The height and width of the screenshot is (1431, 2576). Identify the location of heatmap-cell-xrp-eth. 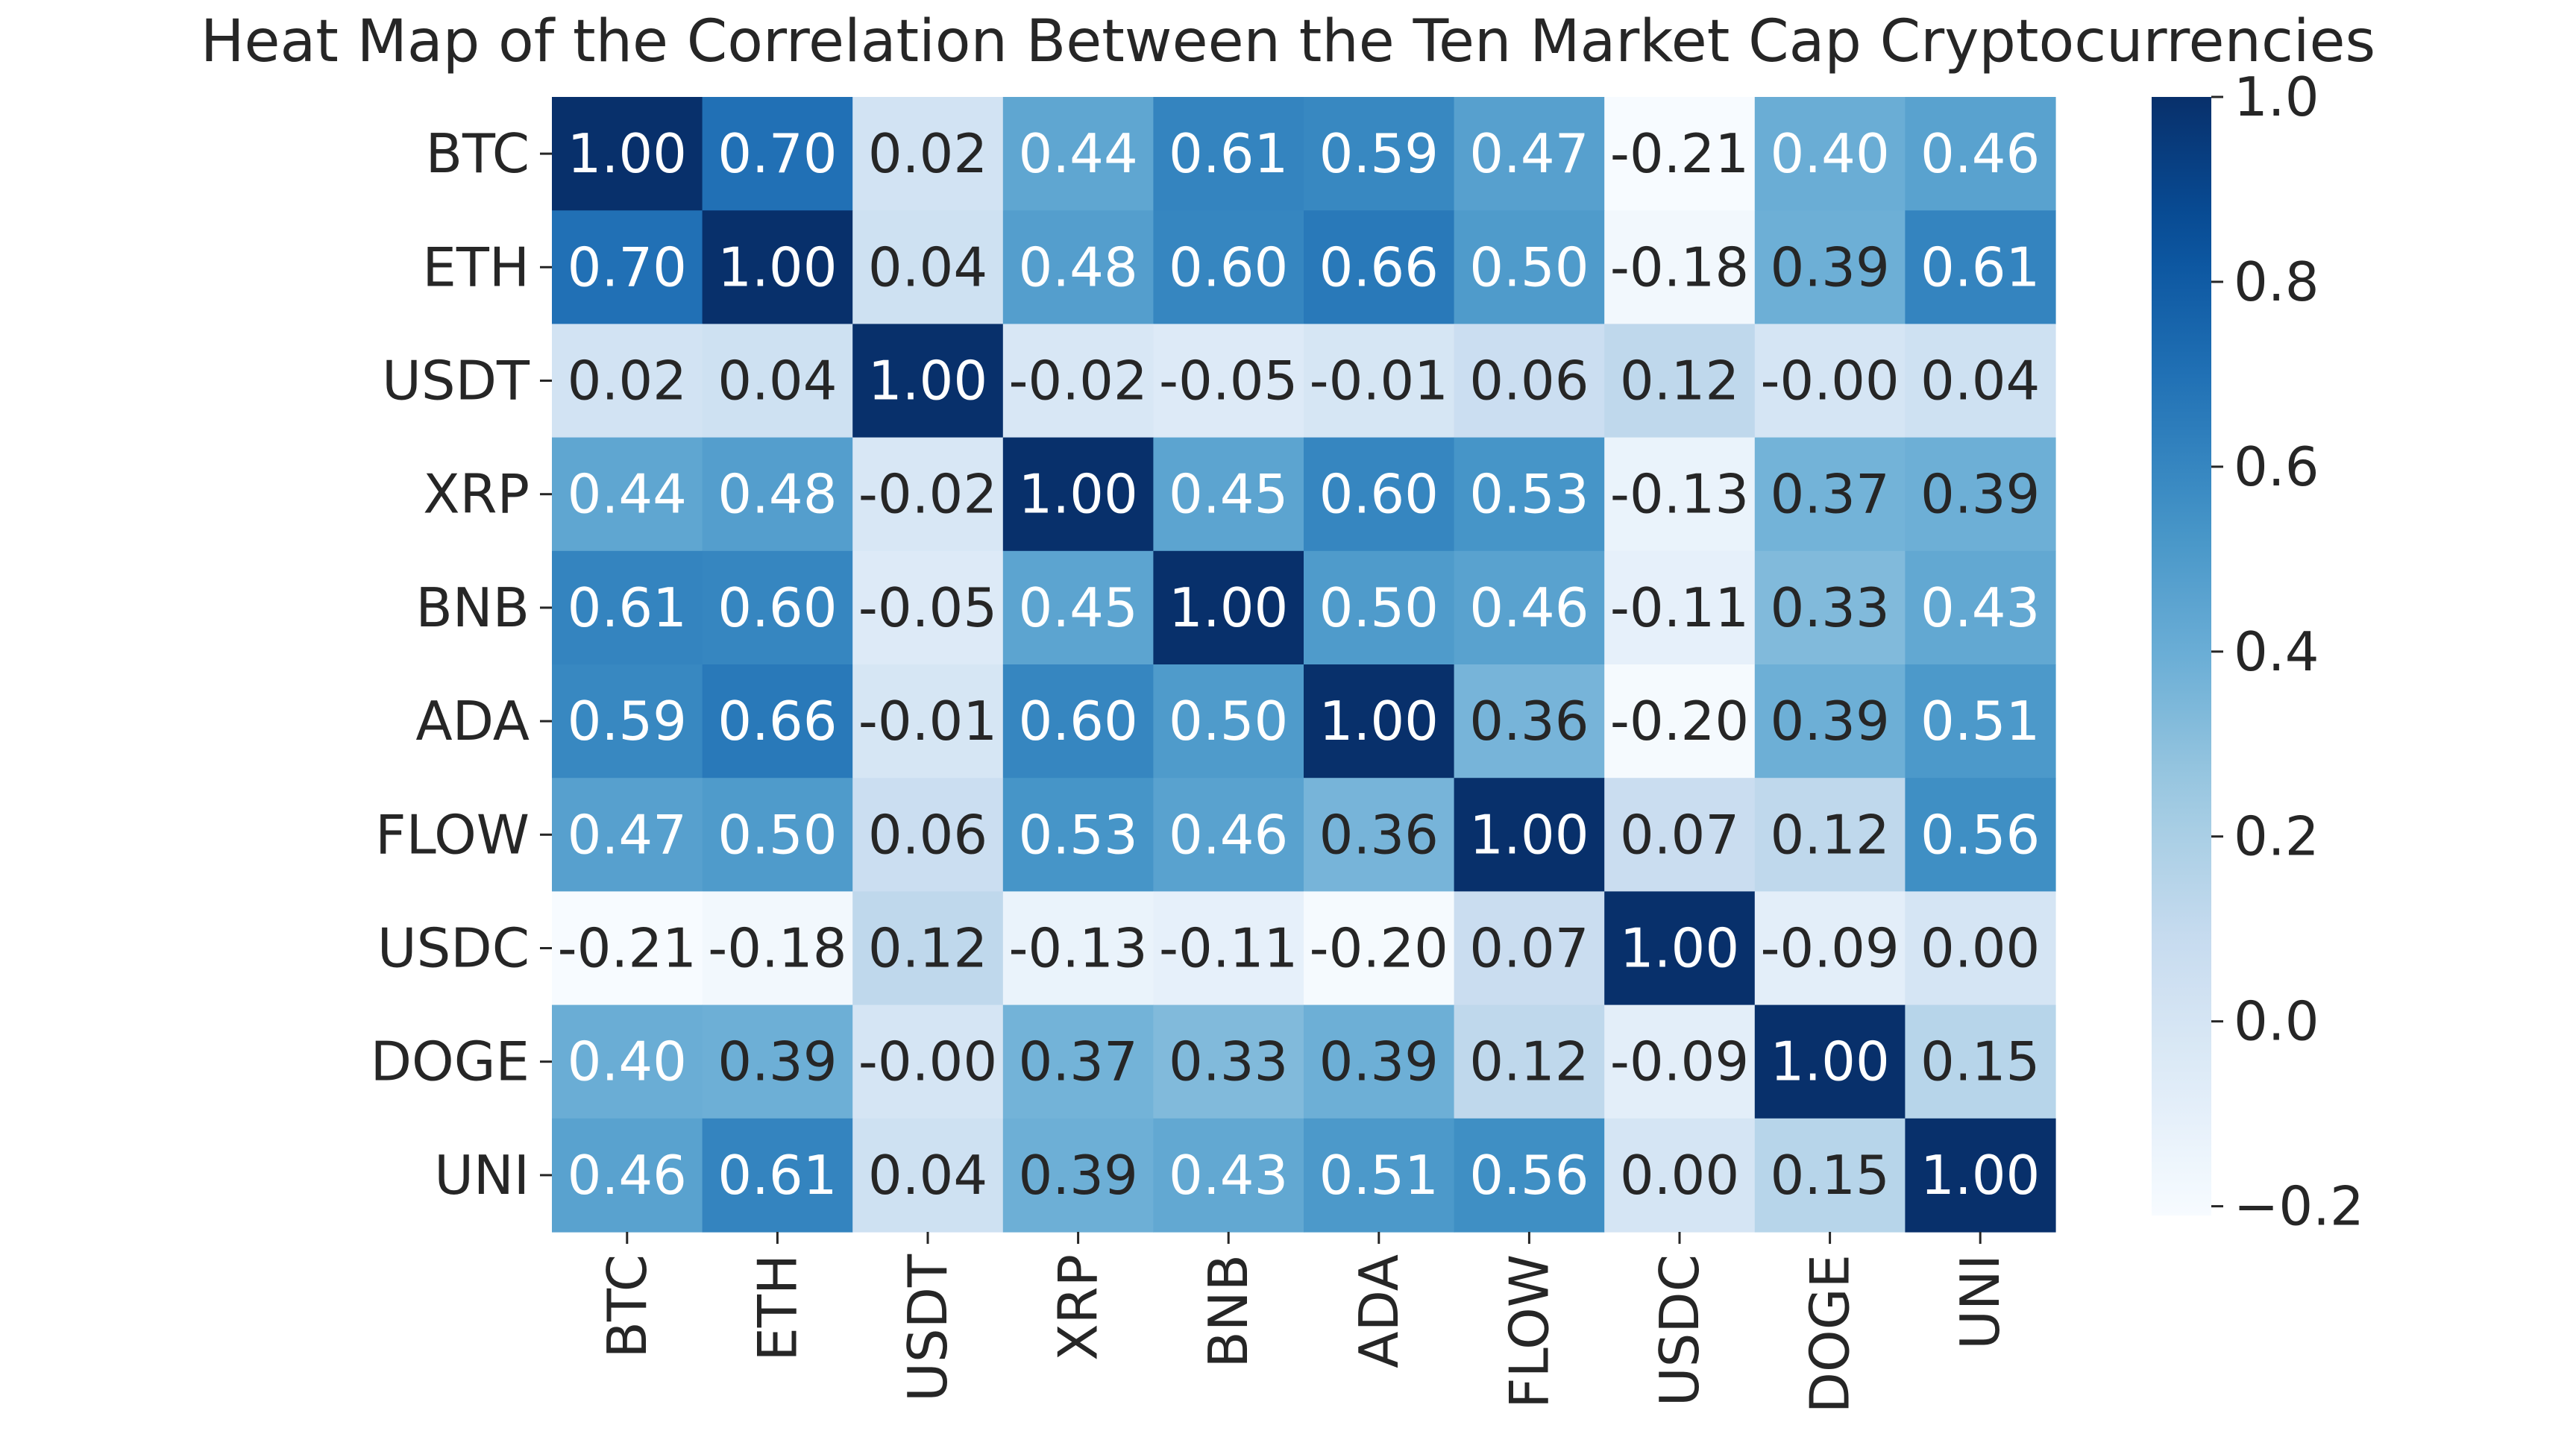
(777, 495).